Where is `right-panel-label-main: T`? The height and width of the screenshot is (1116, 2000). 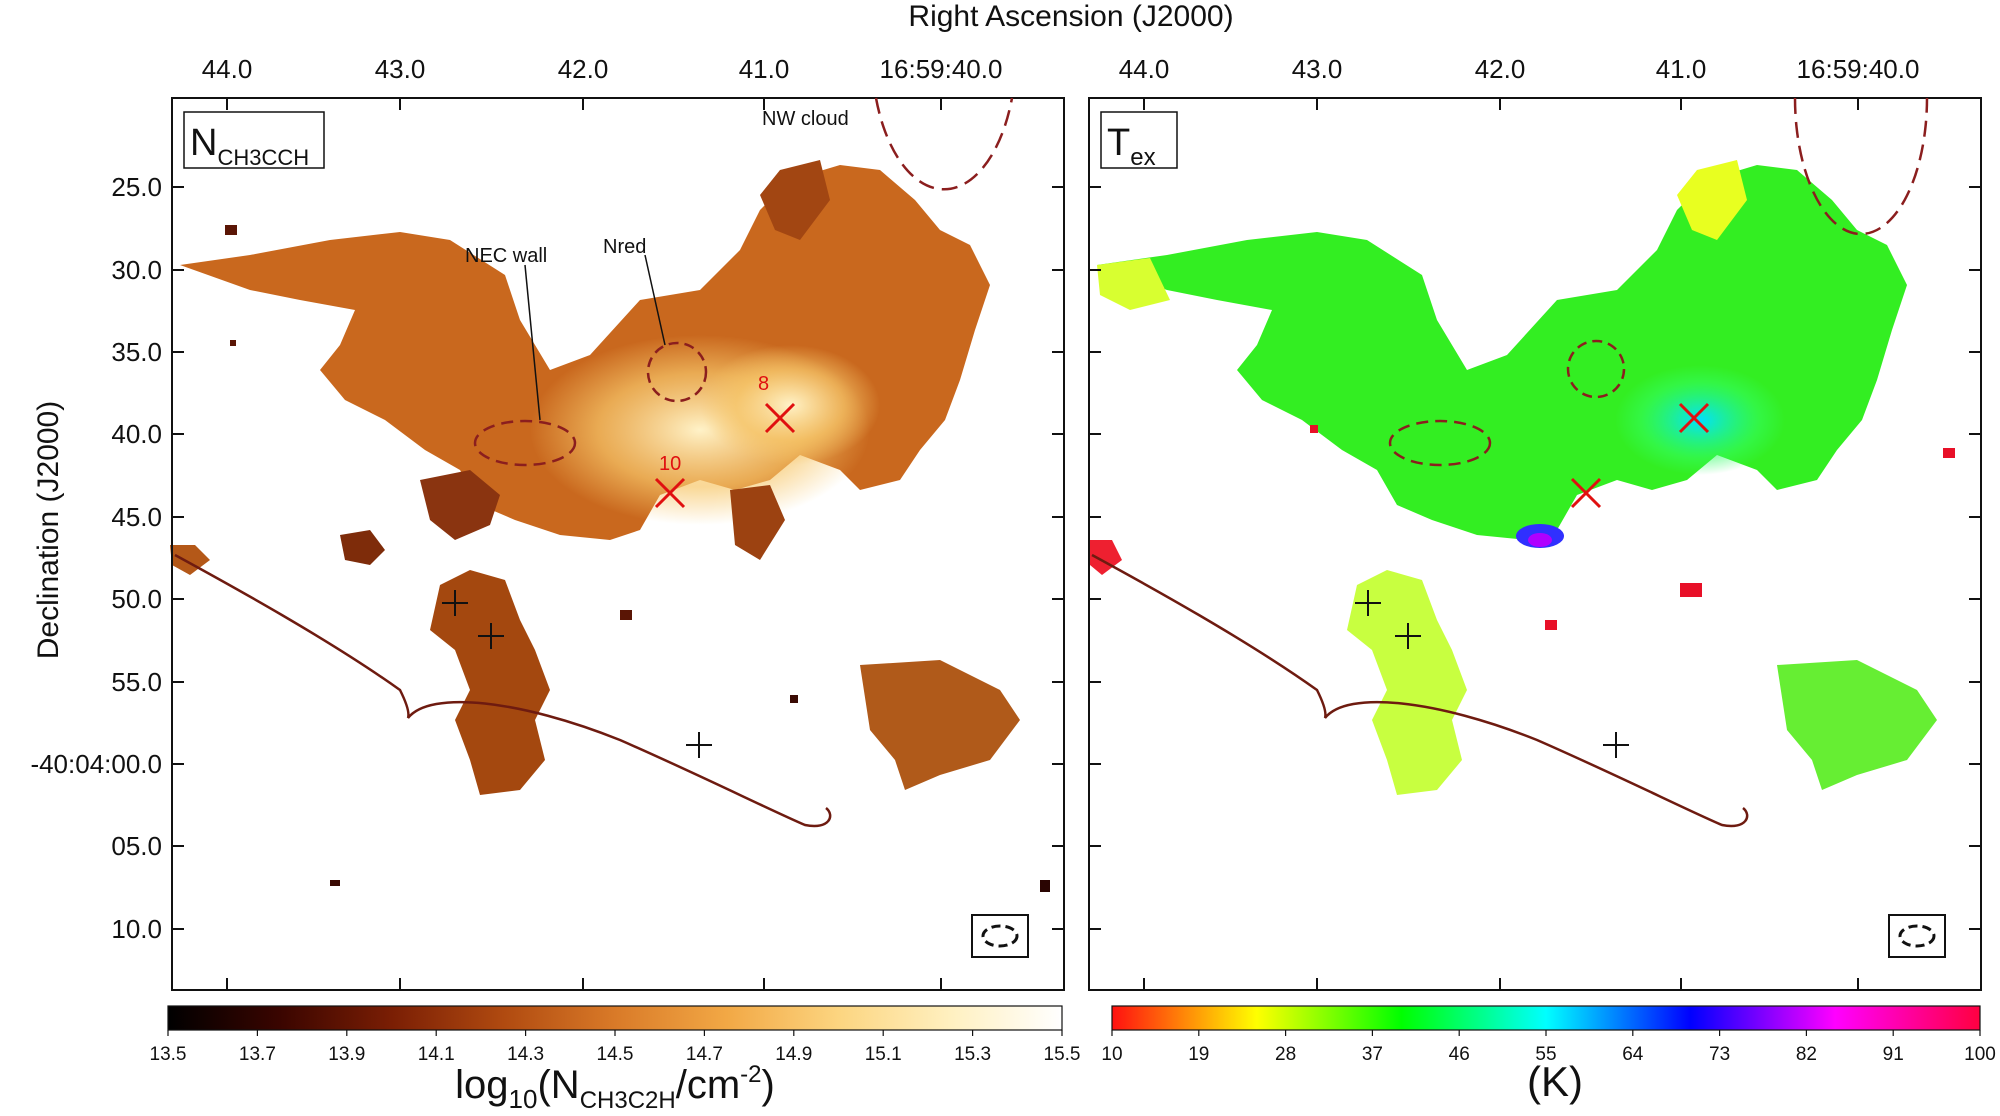
right-panel-label-main: T is located at coordinates (1118, 143).